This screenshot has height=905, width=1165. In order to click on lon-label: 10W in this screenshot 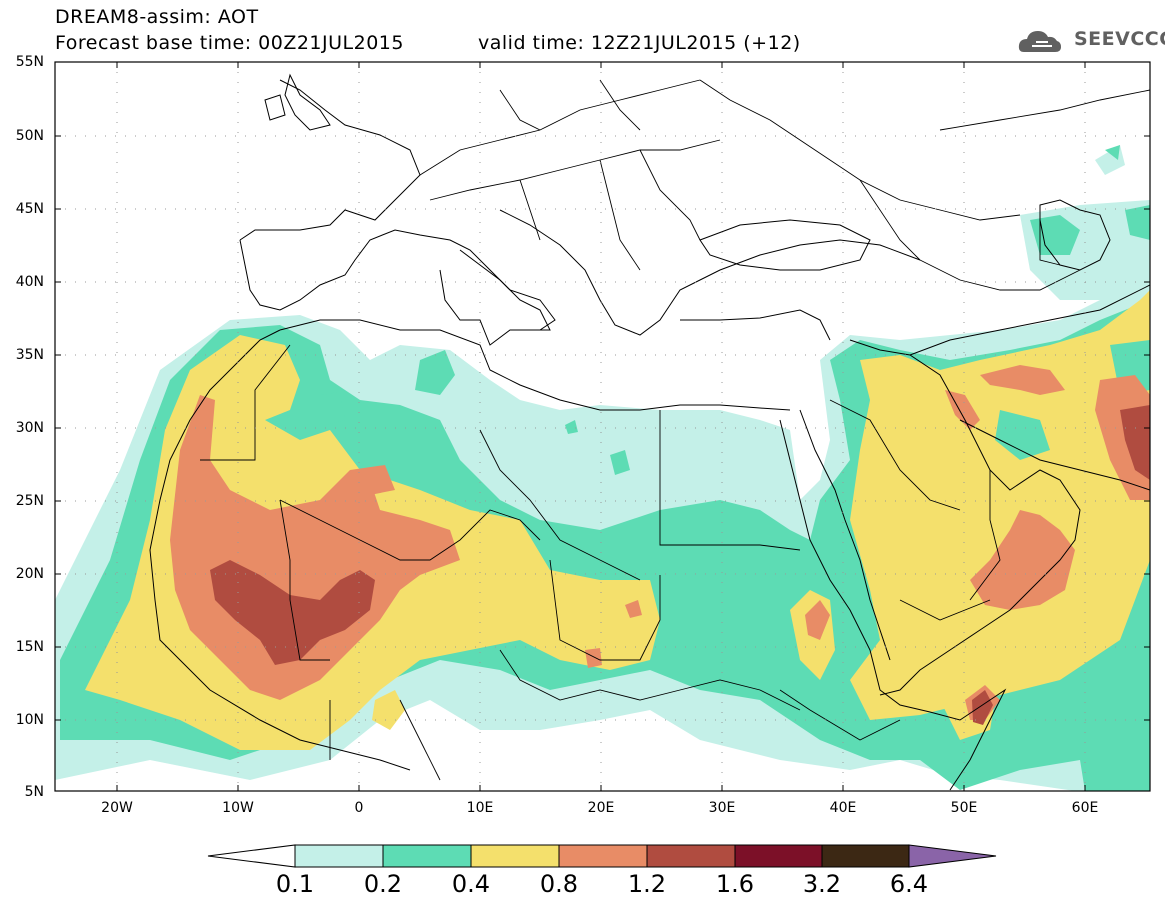, I will do `click(238, 808)`.